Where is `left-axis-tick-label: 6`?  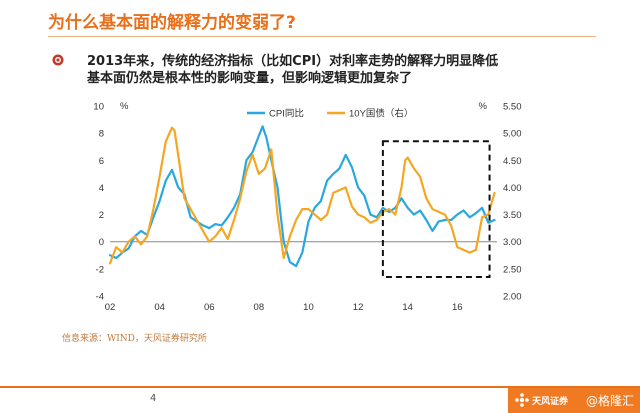 left-axis-tick-label: 6 is located at coordinates (101, 161).